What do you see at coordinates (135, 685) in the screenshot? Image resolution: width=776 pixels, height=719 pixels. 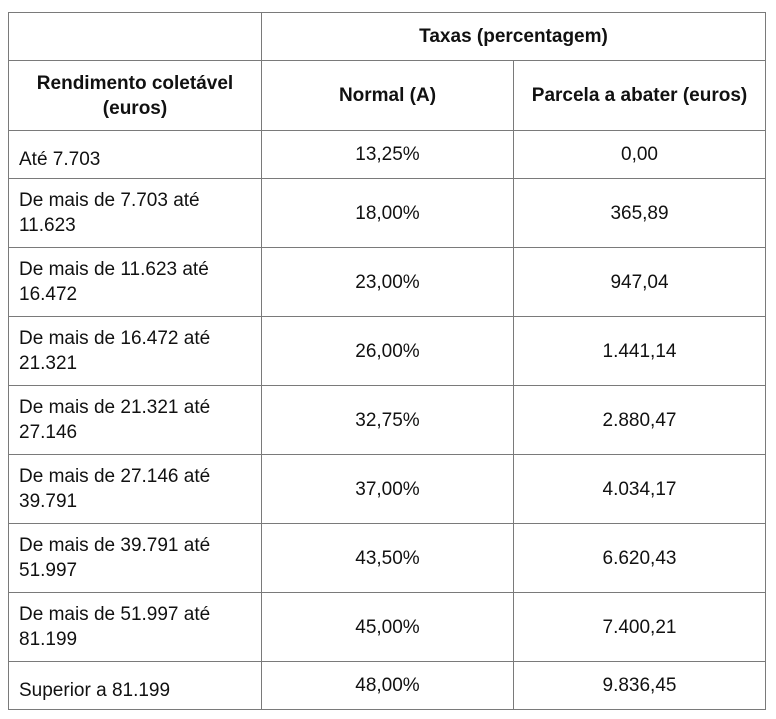 I see `income-cell: Superior a 81.199` at bounding box center [135, 685].